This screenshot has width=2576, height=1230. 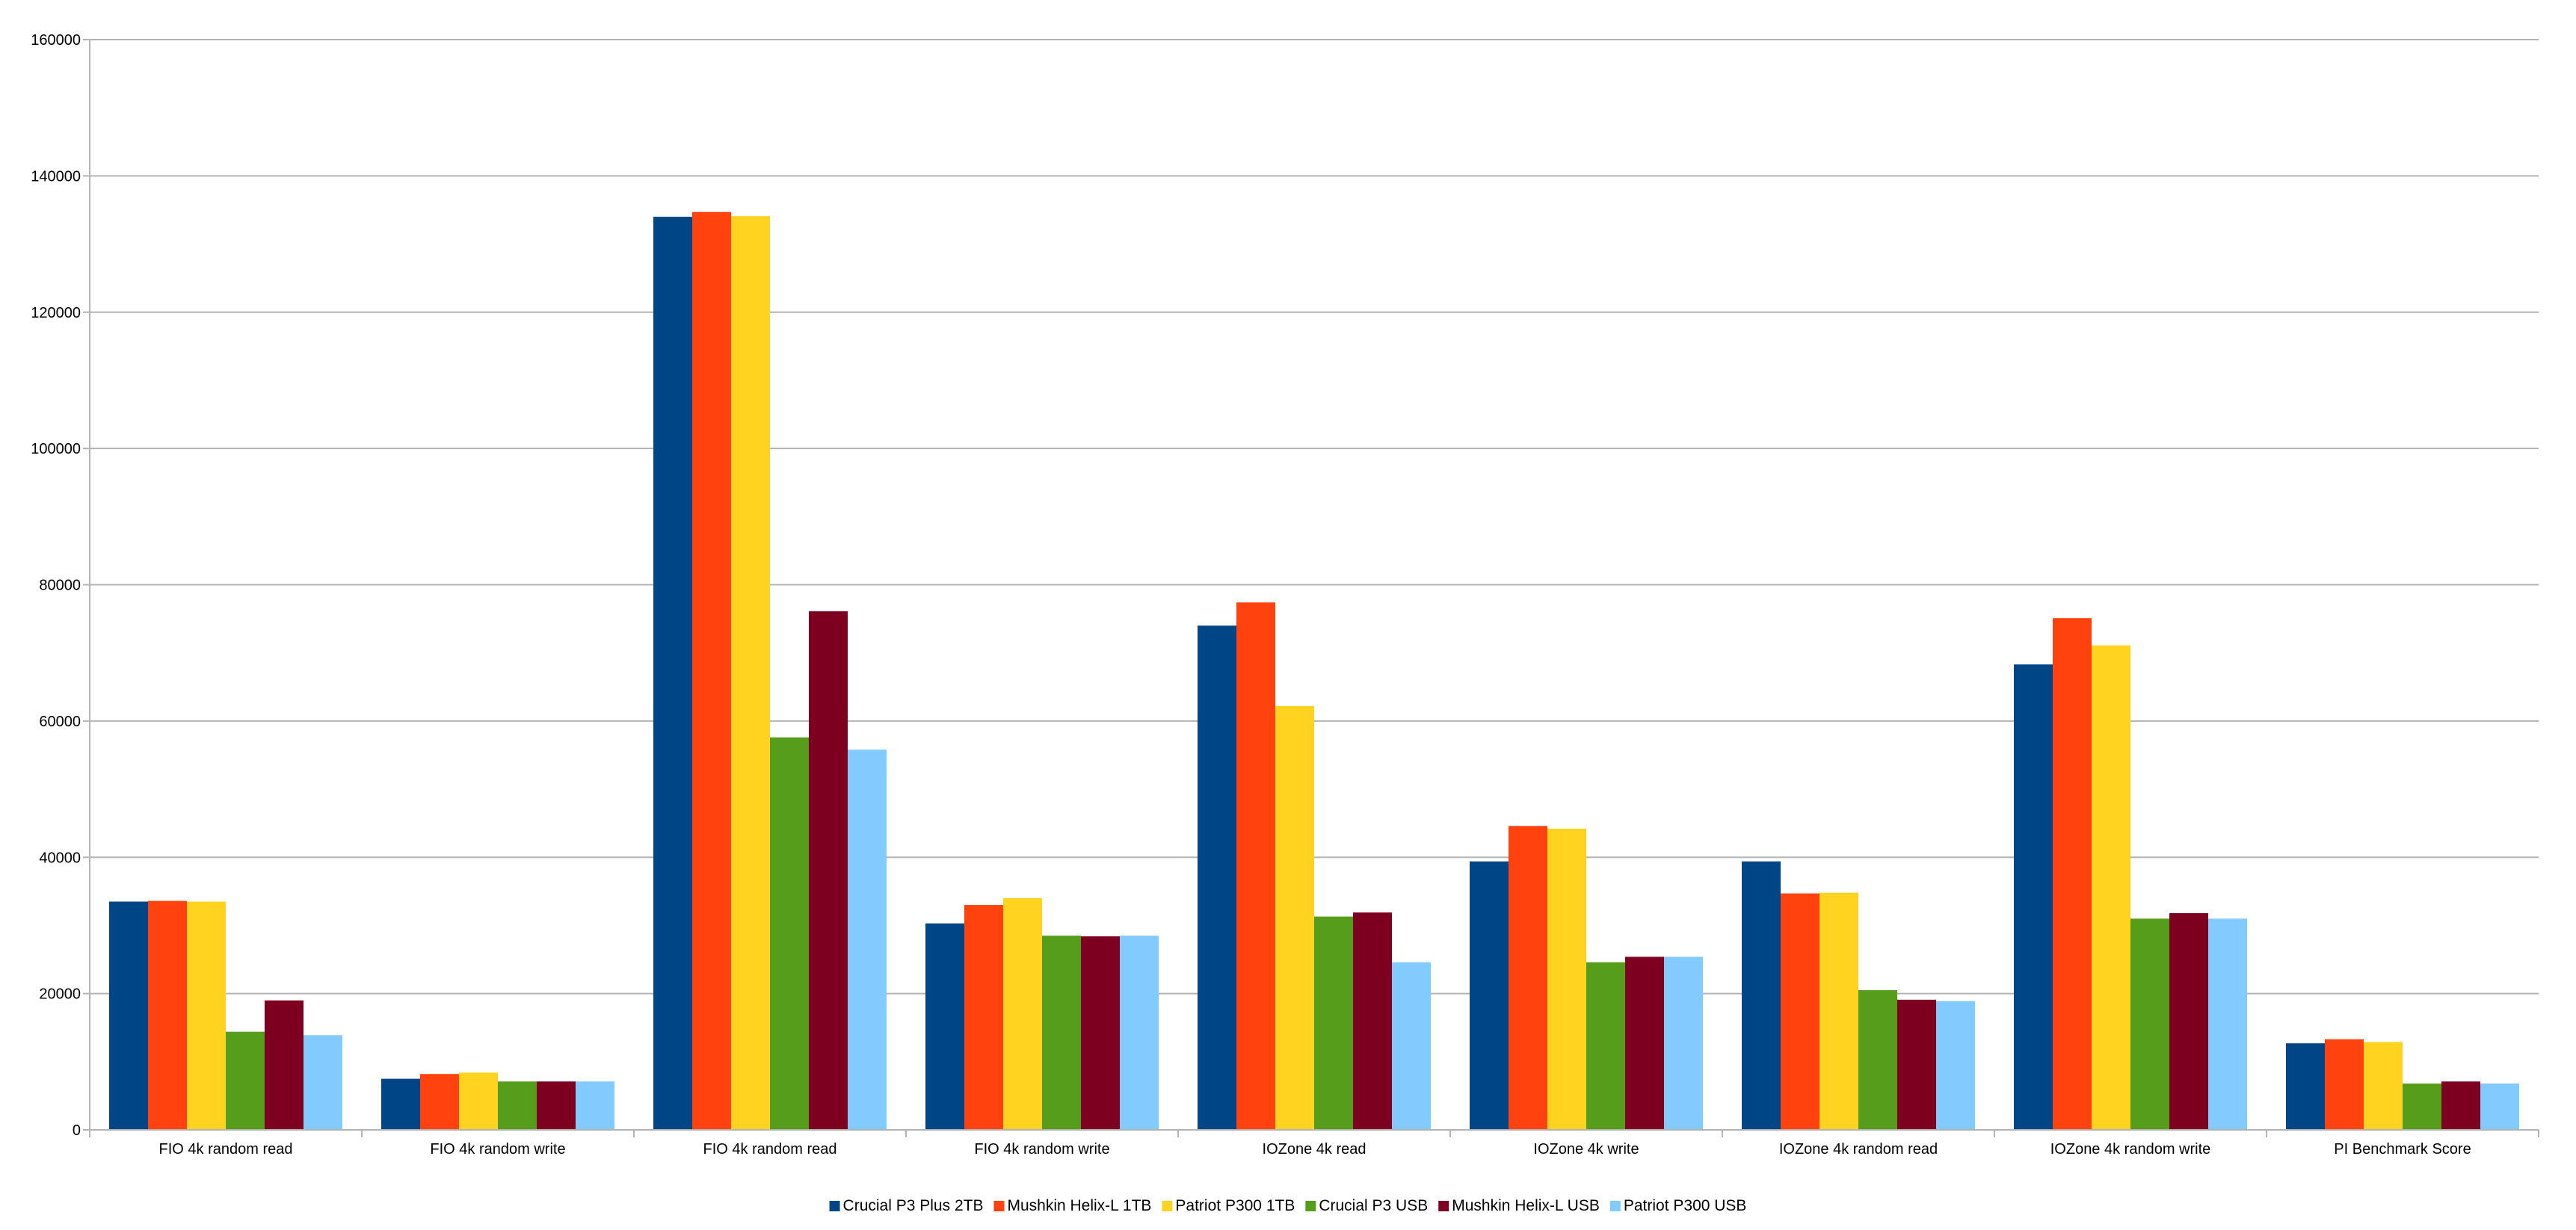 I want to click on legend-label: Mushkin Helix-L USB, so click(x=1526, y=1205).